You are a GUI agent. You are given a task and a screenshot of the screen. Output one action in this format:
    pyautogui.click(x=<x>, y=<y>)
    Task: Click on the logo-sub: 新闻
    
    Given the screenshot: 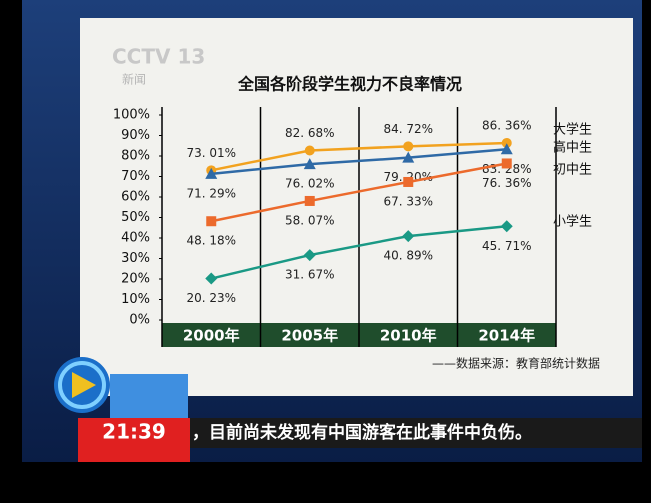 What is the action you would take?
    pyautogui.click(x=134, y=79)
    